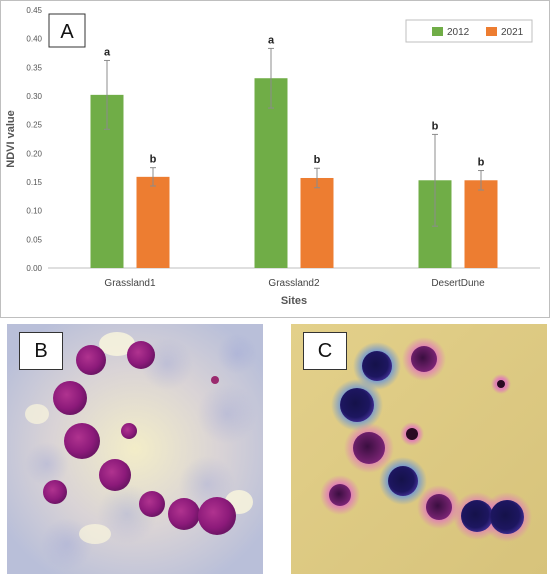 Image resolution: width=550 pixels, height=579 pixels. I want to click on y-tick-label: 0.35, so click(34, 67).